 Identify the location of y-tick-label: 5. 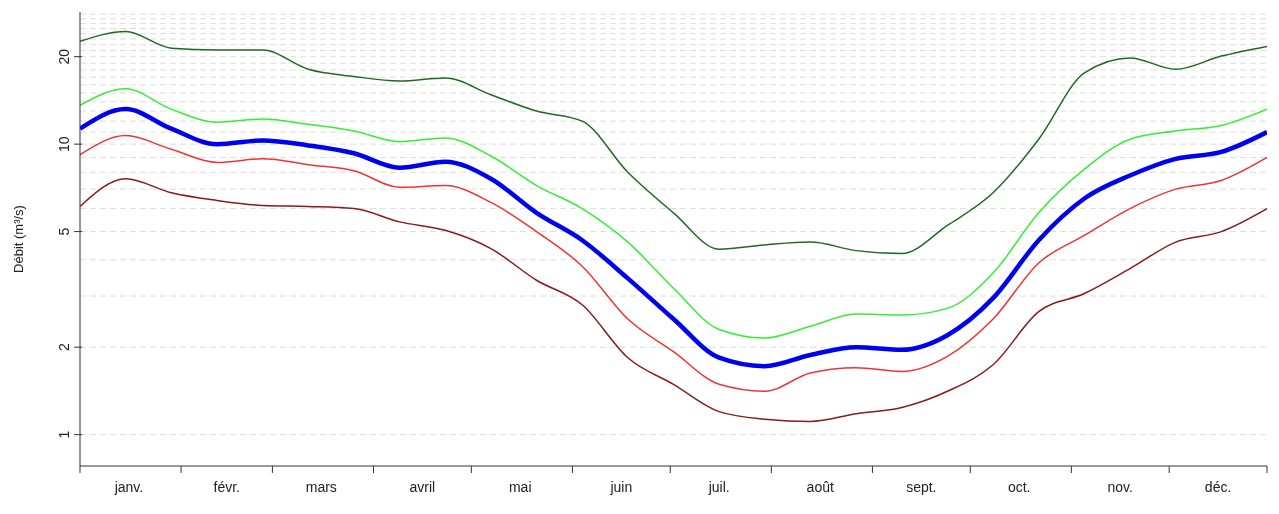
(64, 231).